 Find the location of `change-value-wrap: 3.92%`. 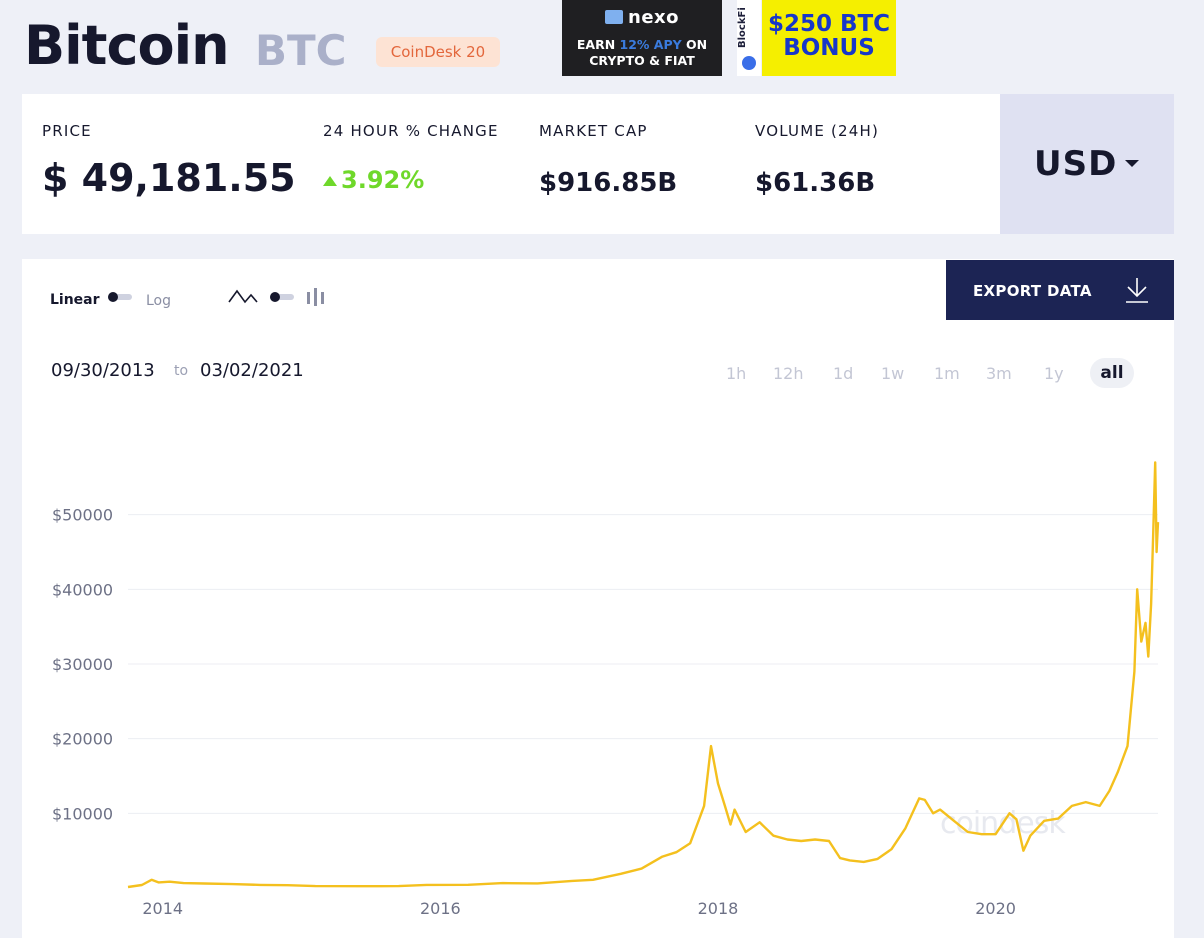

change-value-wrap: 3.92% is located at coordinates (373, 180).